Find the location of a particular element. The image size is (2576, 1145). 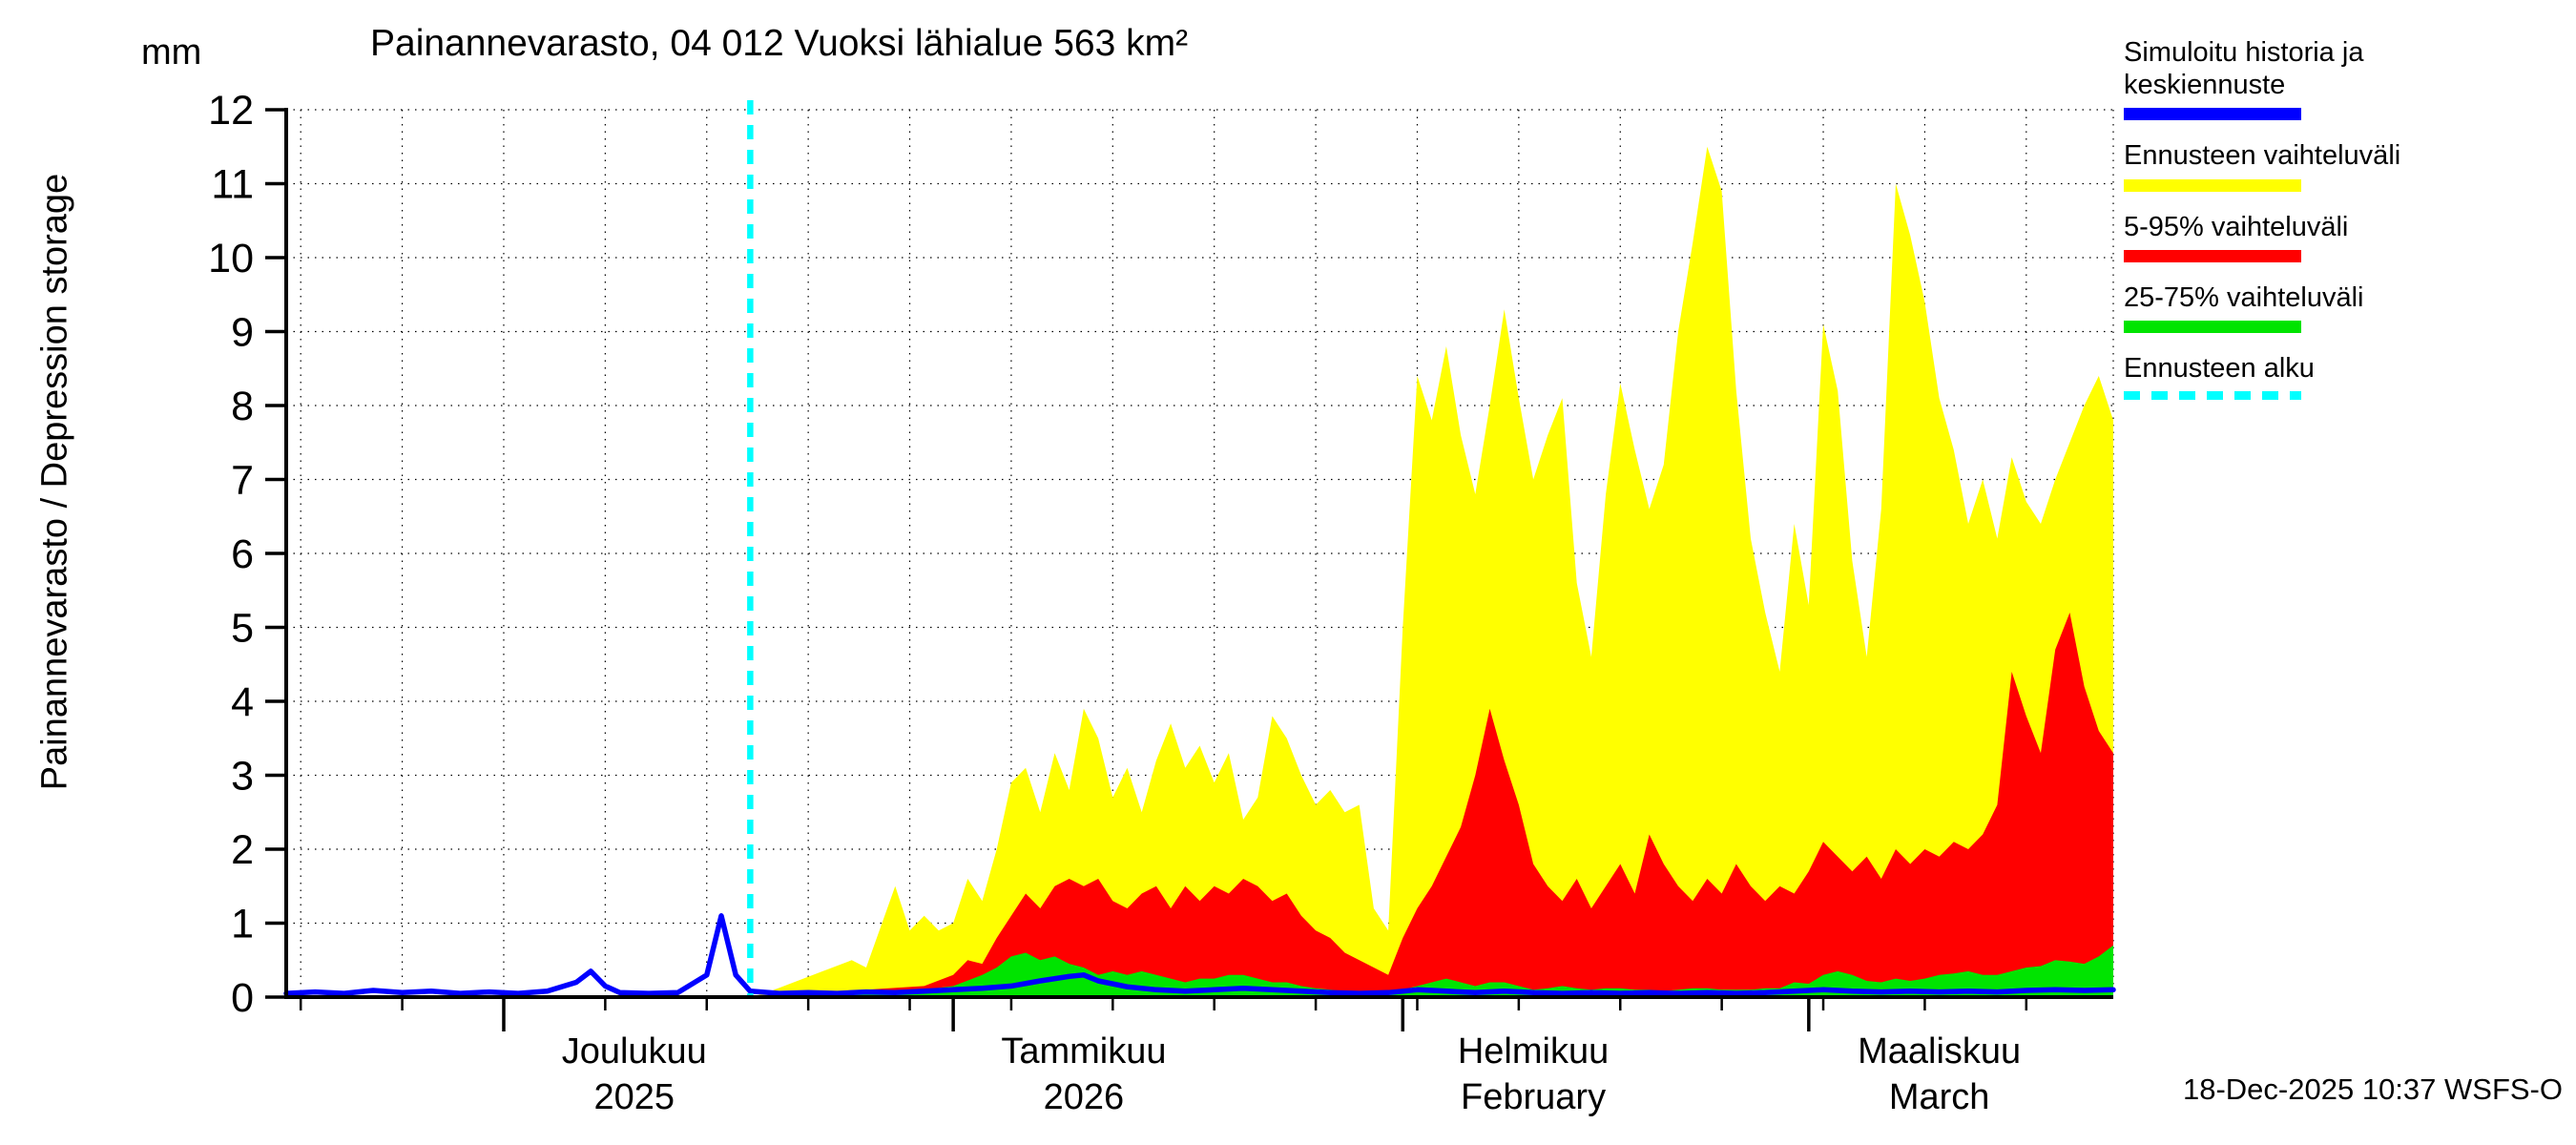

history-mean-line is located at coordinates (1199, 955).